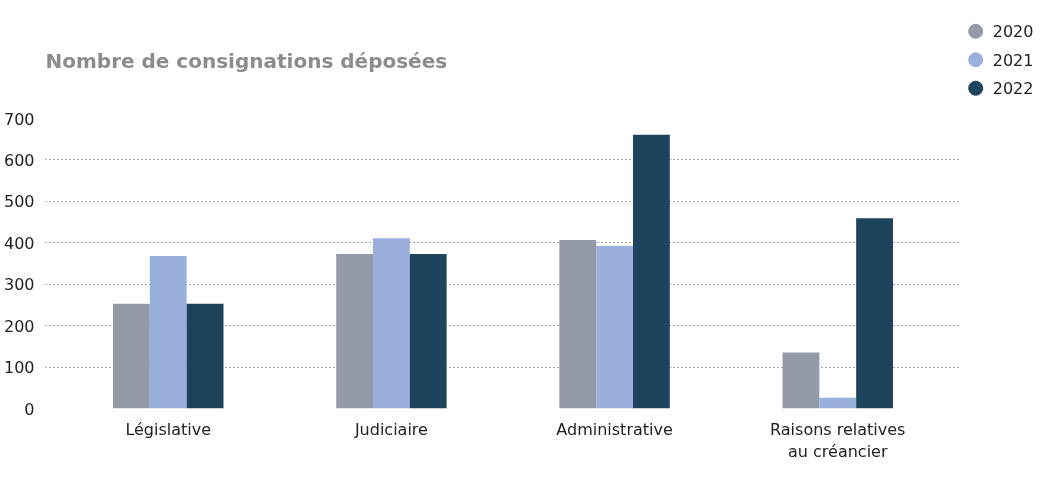 The image size is (1057, 480). I want to click on legend-label: 2022, so click(1013, 89).